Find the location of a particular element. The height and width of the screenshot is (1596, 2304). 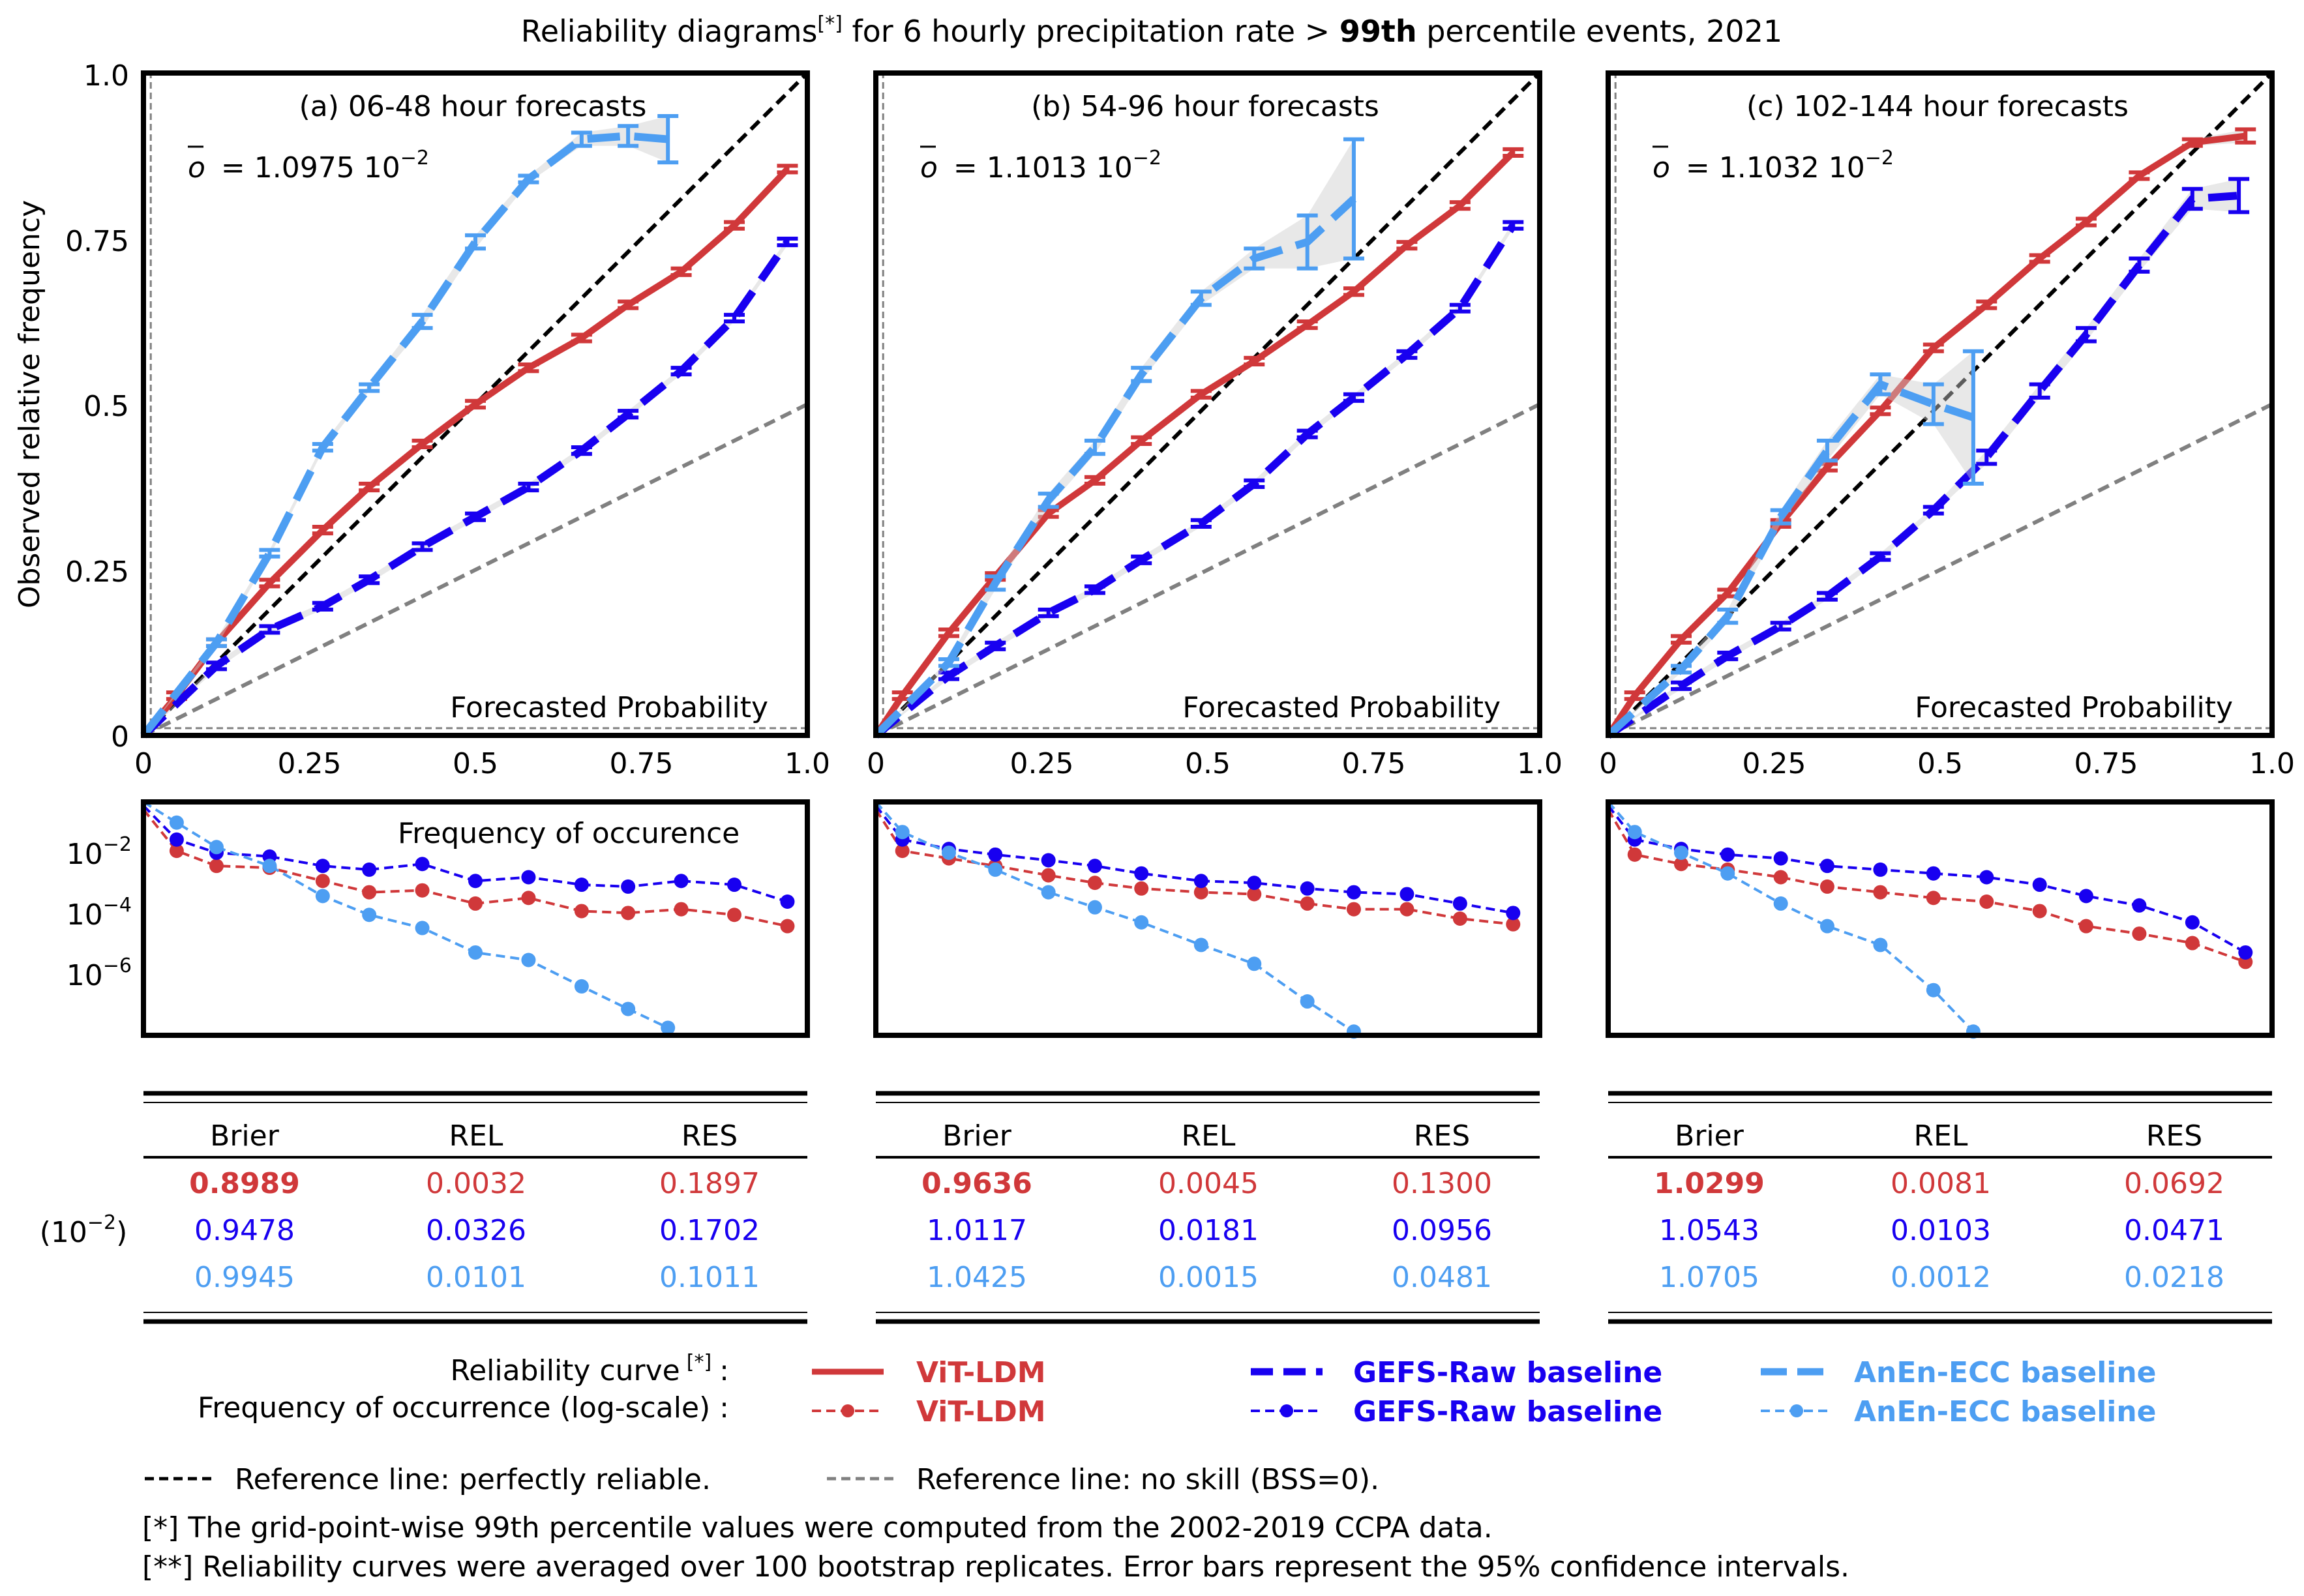

table-cell: 0.1702 is located at coordinates (709, 1230).